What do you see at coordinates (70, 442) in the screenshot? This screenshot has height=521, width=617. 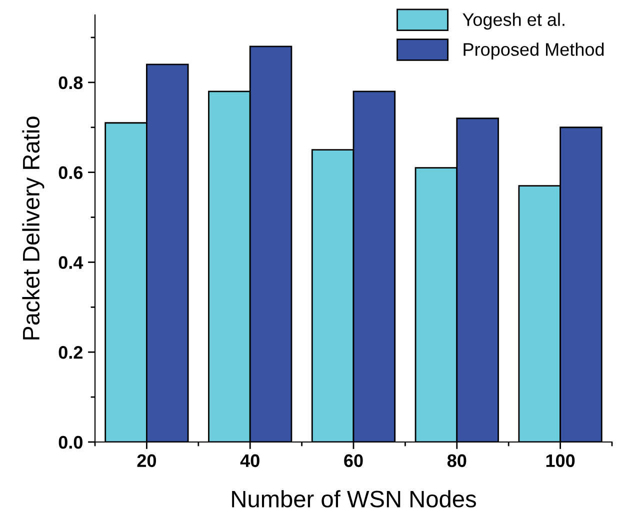 I see `y-tick-label: 0.0` at bounding box center [70, 442].